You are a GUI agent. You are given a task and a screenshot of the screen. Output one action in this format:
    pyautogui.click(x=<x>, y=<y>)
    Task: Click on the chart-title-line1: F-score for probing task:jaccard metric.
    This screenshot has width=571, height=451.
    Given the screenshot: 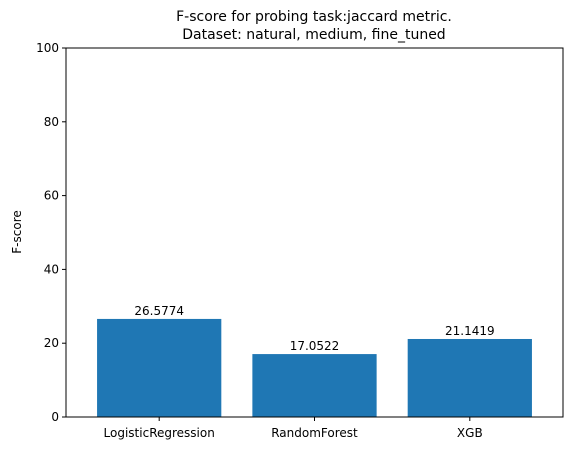 What is the action you would take?
    pyautogui.click(x=314, y=17)
    